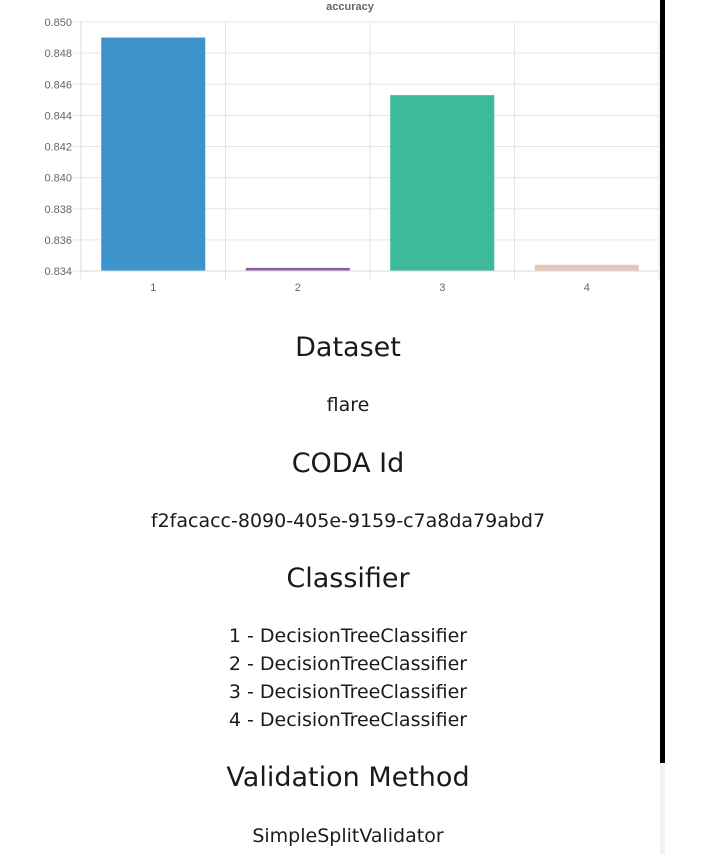 Image resolution: width=709 pixels, height=854 pixels. What do you see at coordinates (348, 463) in the screenshot?
I see `coda-id-heading: CODA Id` at bounding box center [348, 463].